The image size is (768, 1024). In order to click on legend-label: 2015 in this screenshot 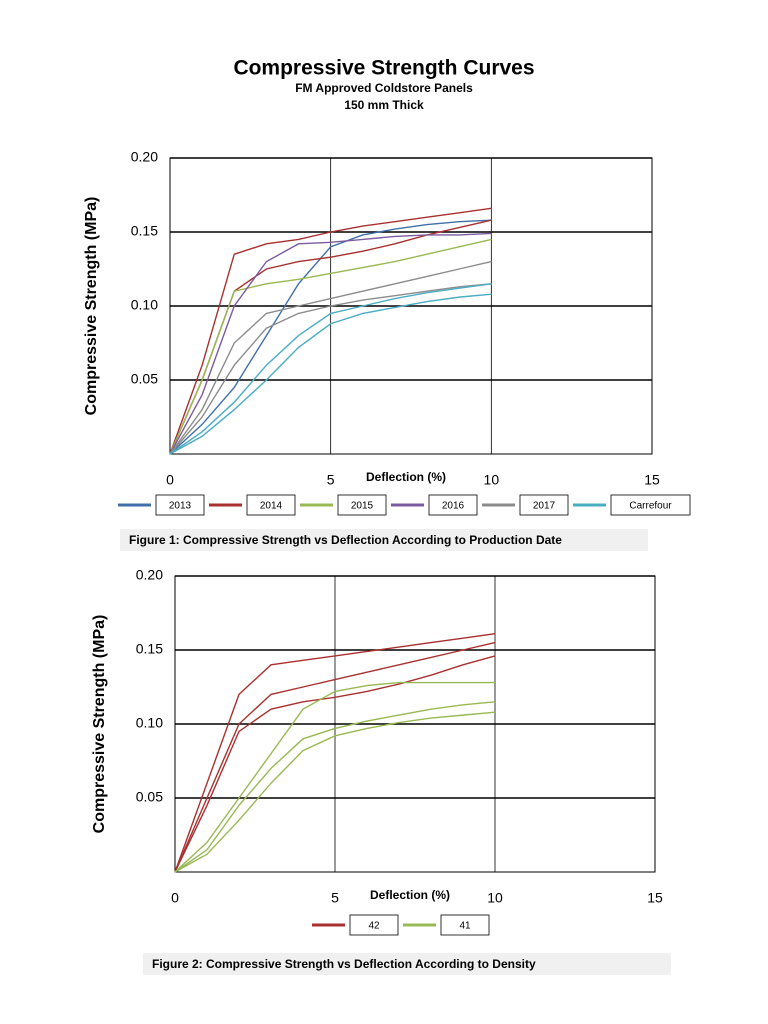, I will do `click(362, 506)`.